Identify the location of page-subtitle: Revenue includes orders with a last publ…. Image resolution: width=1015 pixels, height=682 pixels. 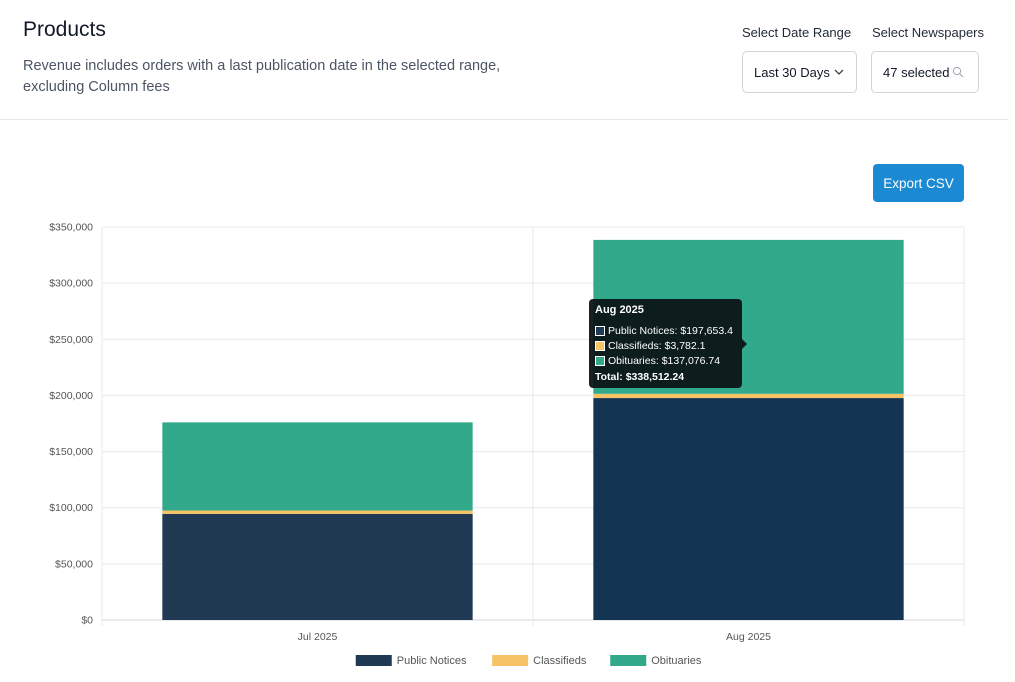
(262, 76).